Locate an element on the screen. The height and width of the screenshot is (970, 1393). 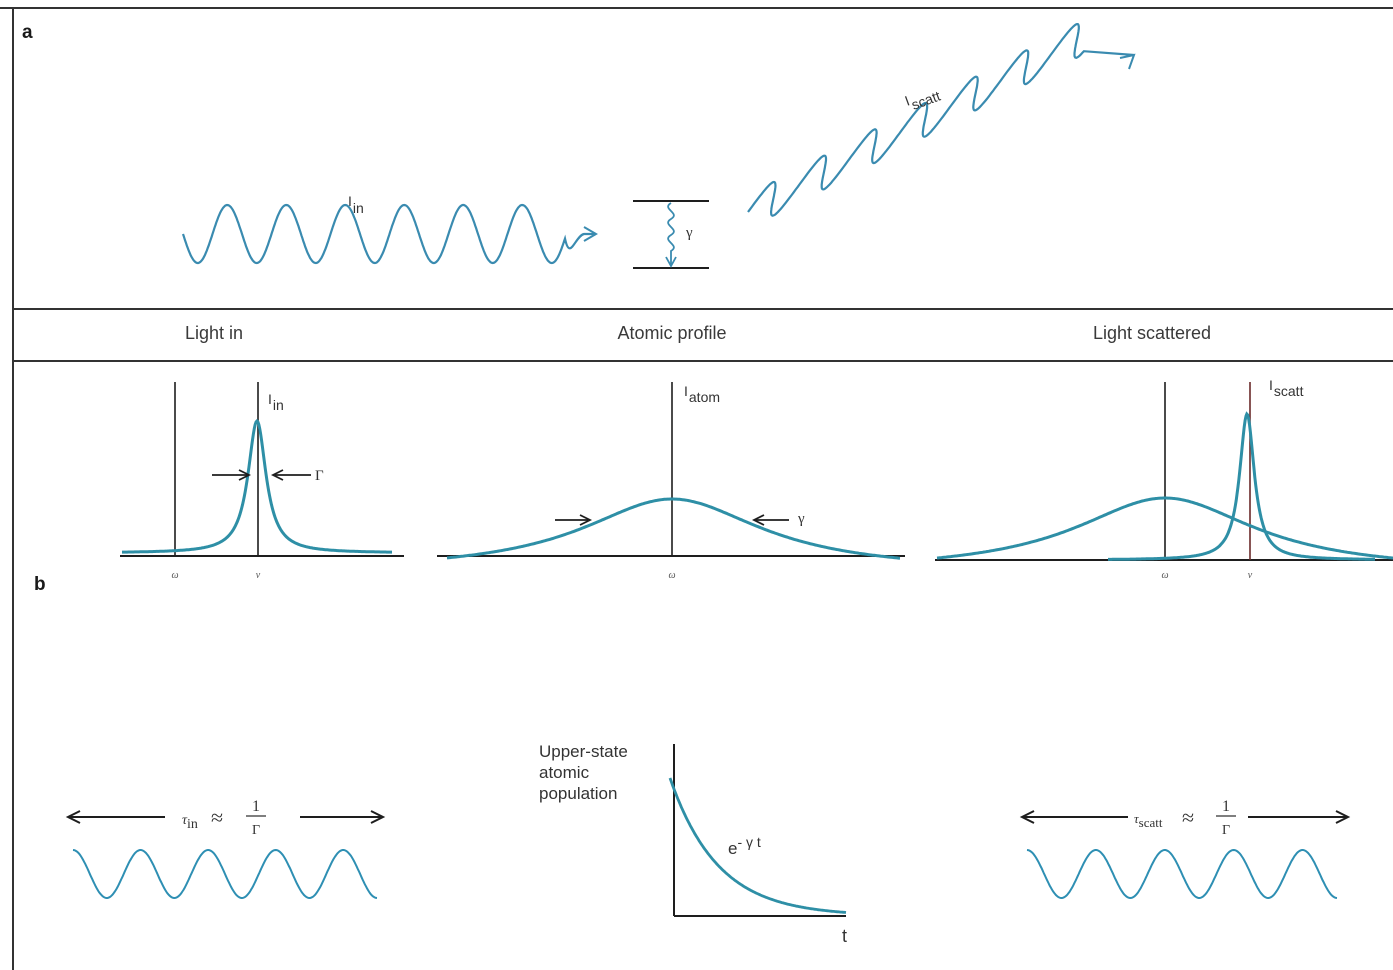
tau-in-denominator: Γ is located at coordinates (256, 830).